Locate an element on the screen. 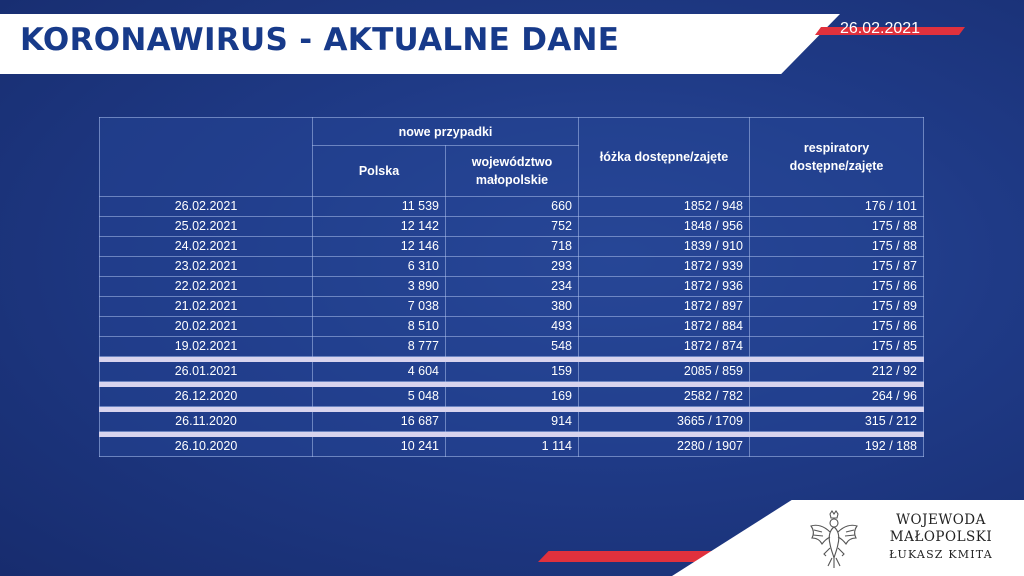 The image size is (1024, 576). poland-cases-cell: 12 146 is located at coordinates (379, 246).